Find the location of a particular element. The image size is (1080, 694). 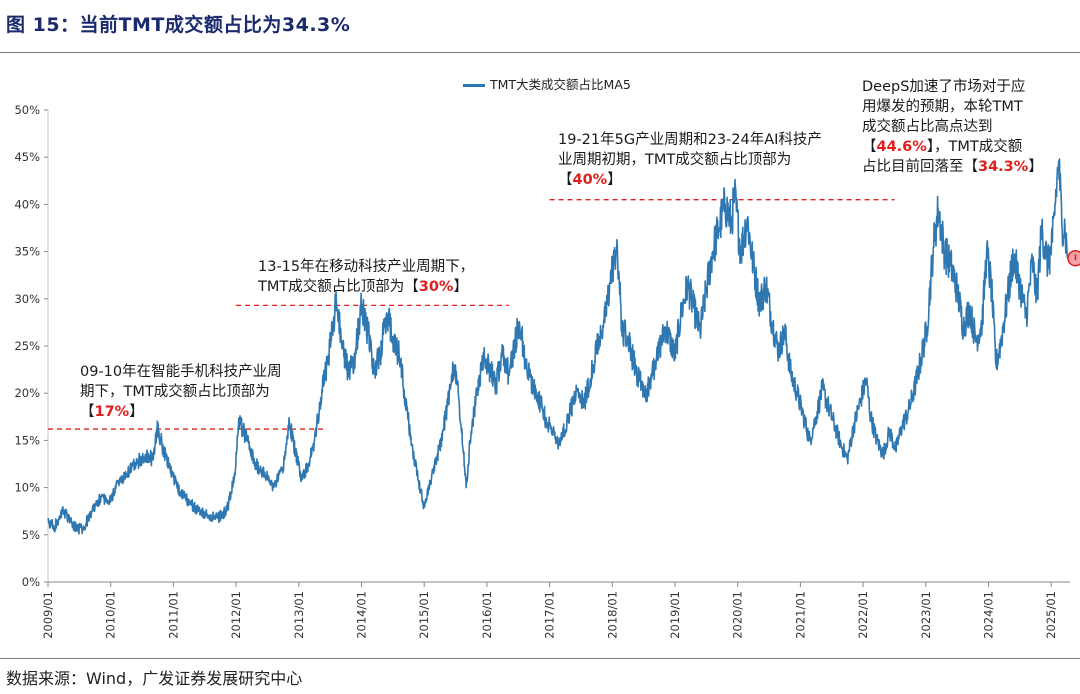

x-tick-label: 2014/01 is located at coordinates (361, 615).